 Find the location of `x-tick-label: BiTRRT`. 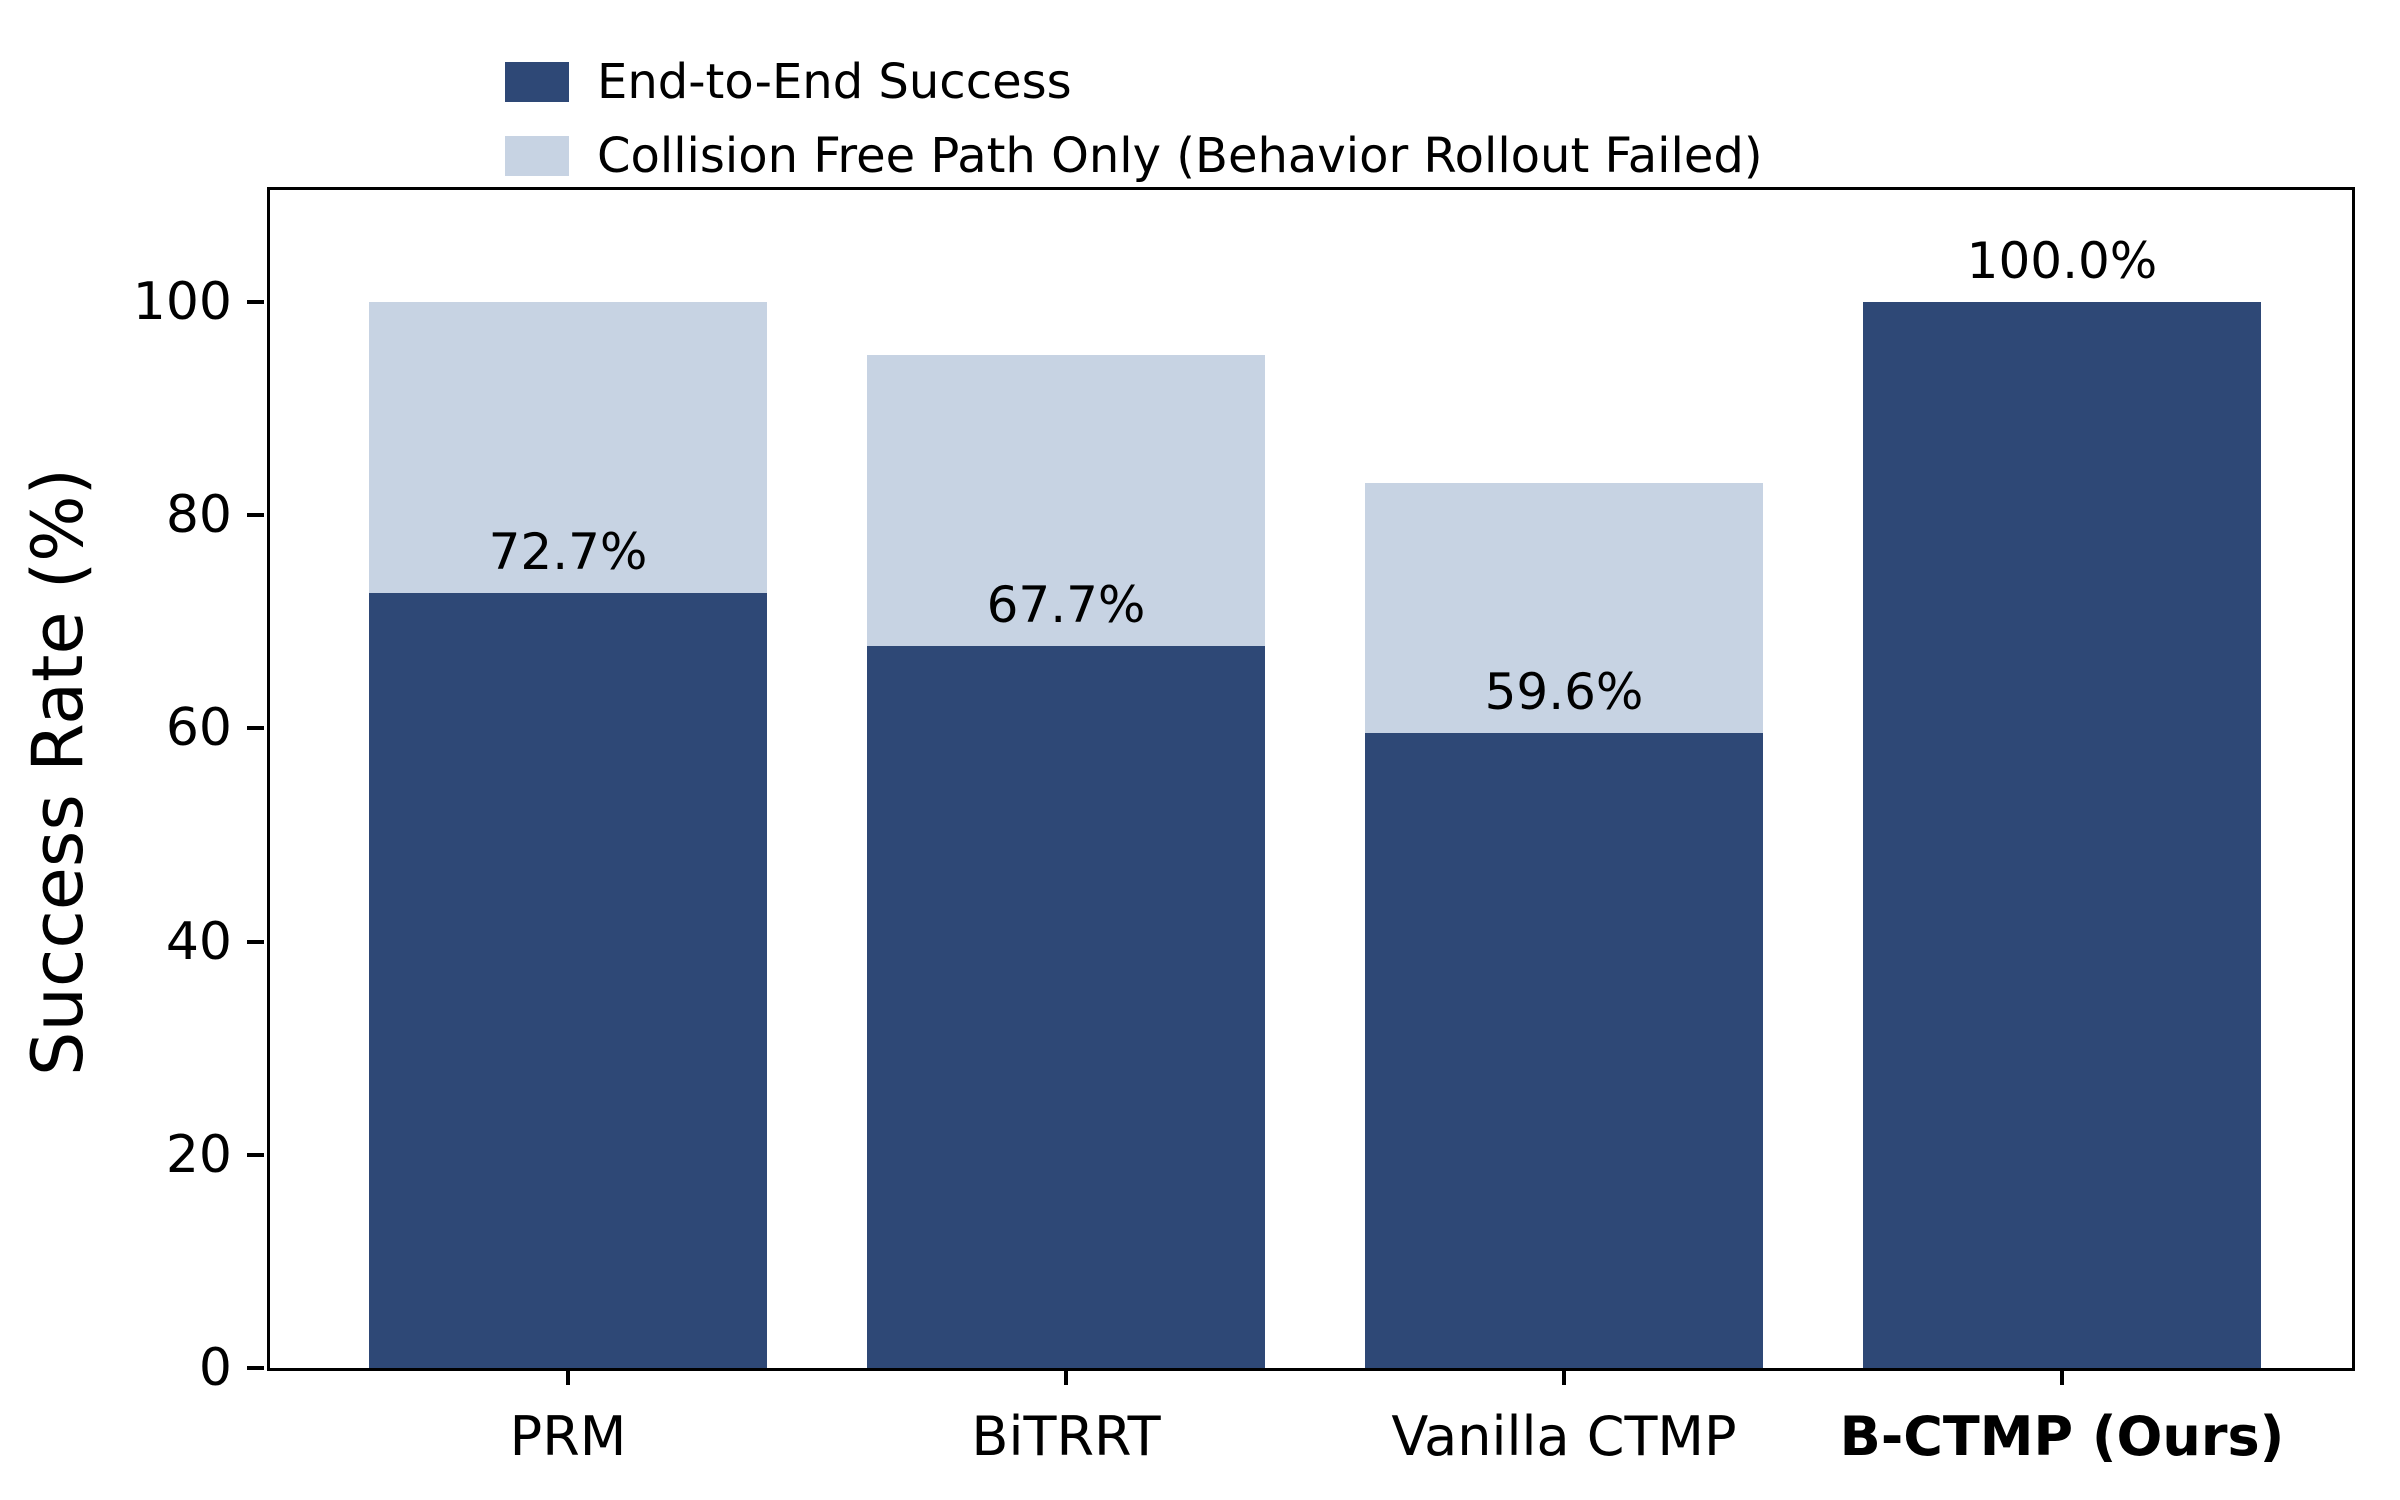

x-tick-label: BiTRRT is located at coordinates (1066, 1436).